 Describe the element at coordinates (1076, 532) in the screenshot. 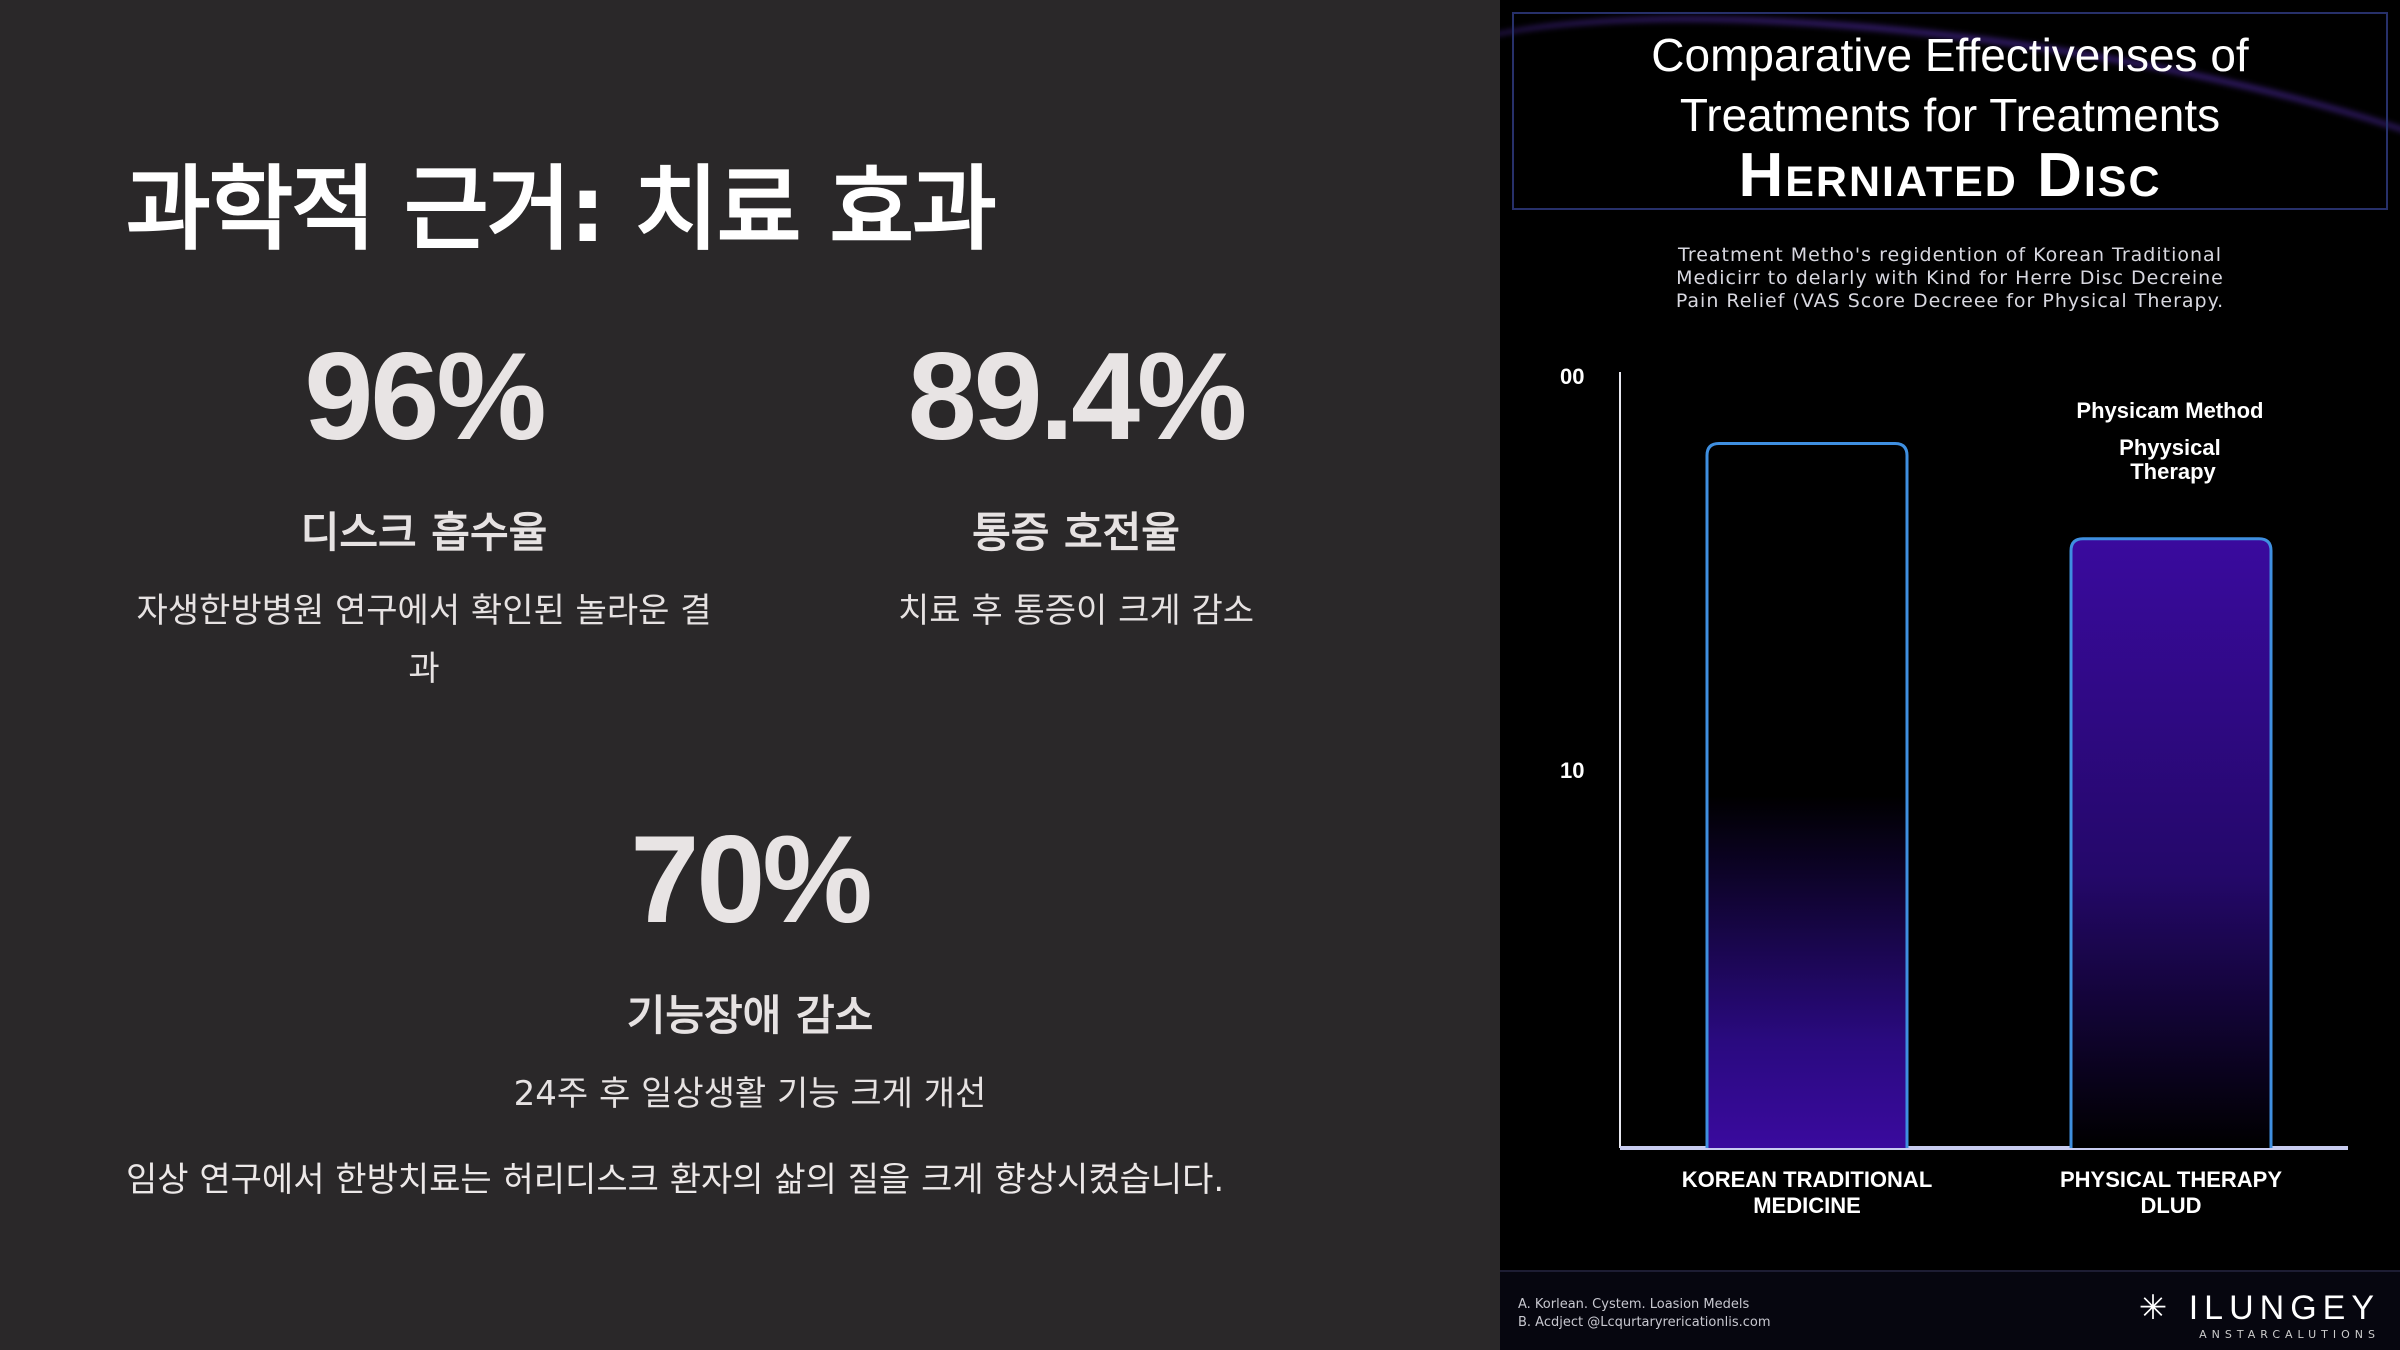

I see `stat-label: 통증 호전율` at that location.